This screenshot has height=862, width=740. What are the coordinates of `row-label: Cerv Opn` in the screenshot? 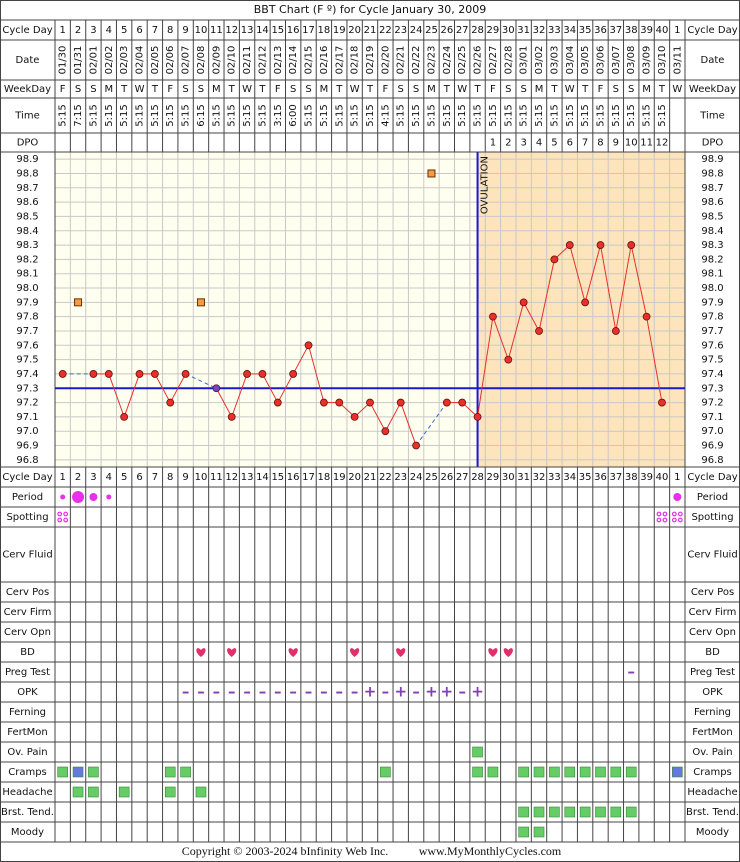 It's located at (27, 632).